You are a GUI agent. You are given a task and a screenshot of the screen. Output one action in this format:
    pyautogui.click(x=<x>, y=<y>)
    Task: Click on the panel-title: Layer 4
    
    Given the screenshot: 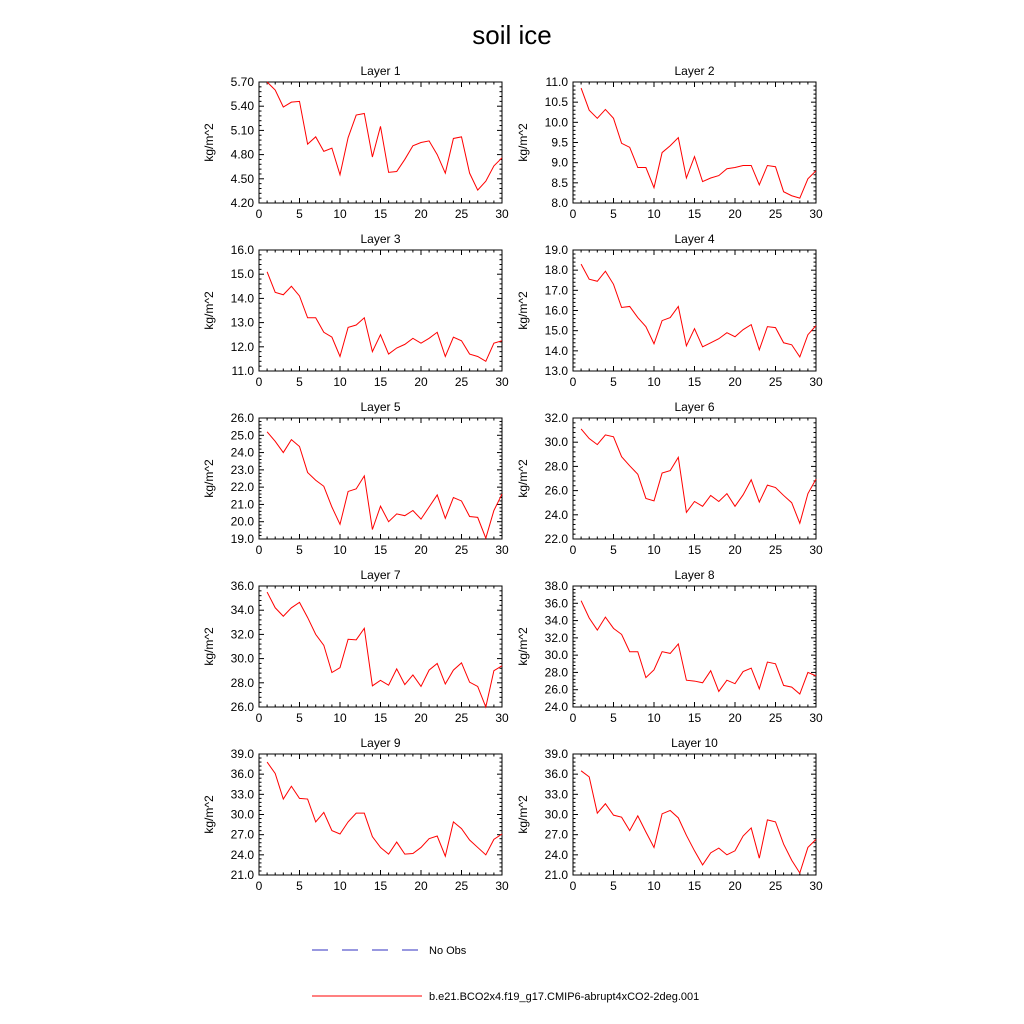 What is the action you would take?
    pyautogui.click(x=694, y=239)
    